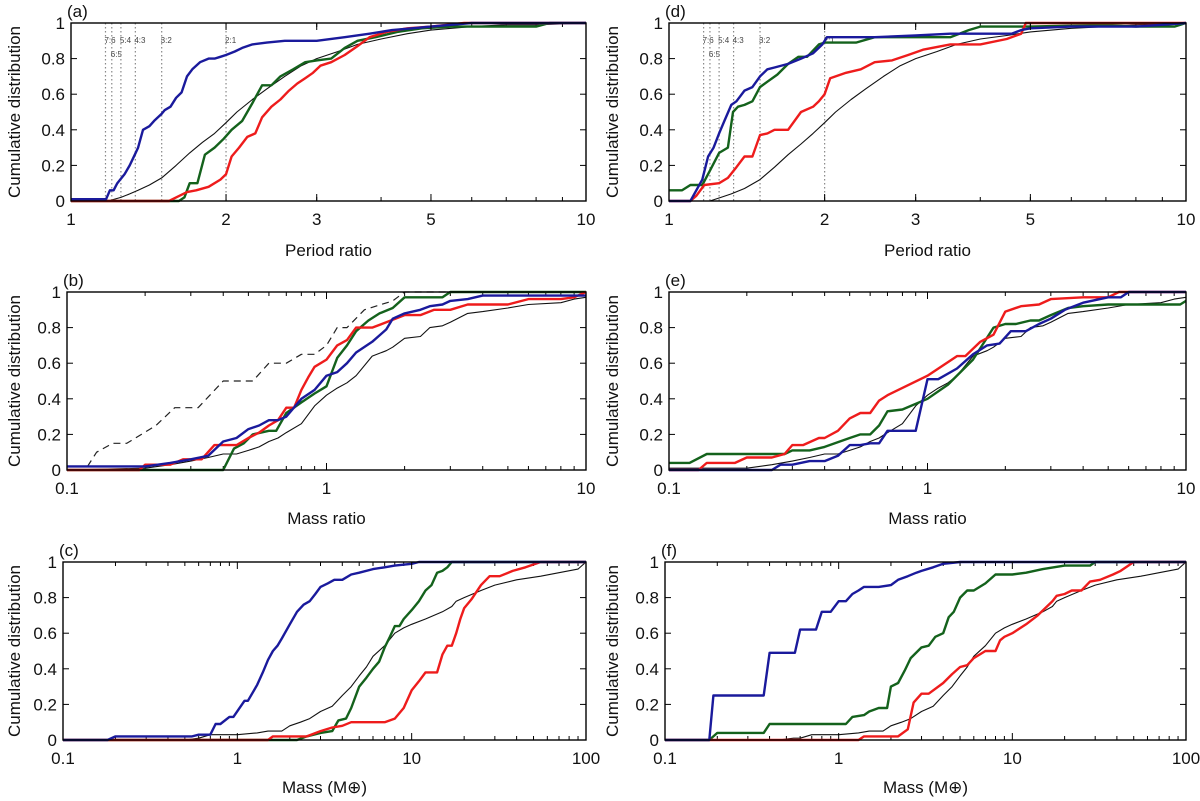  Describe the element at coordinates (231, 40) in the screenshot. I see `resonance-label: 2:1` at that location.